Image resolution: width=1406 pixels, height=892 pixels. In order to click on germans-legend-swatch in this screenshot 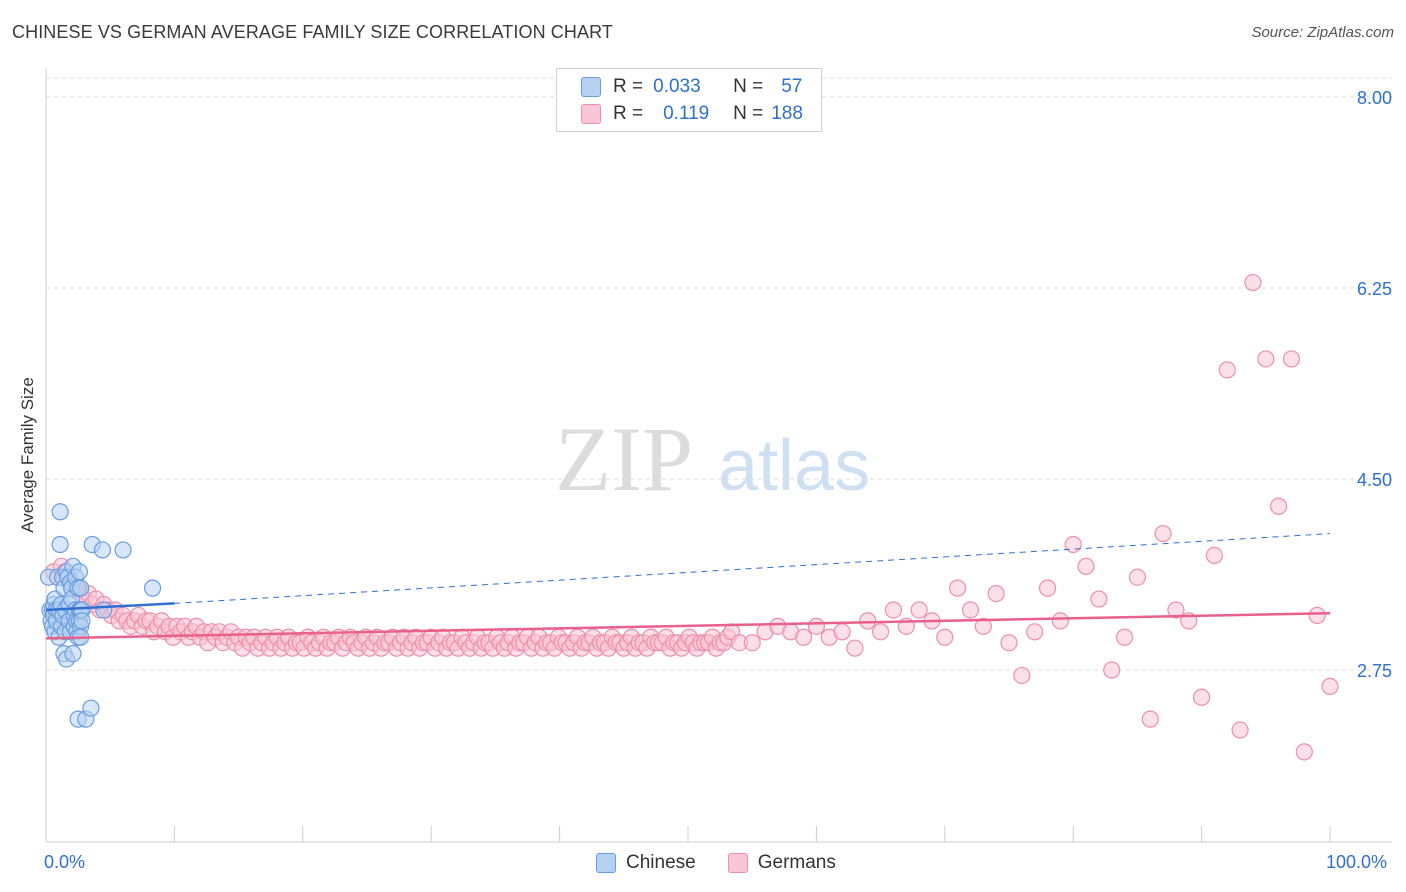, I will do `click(737, 863)`.